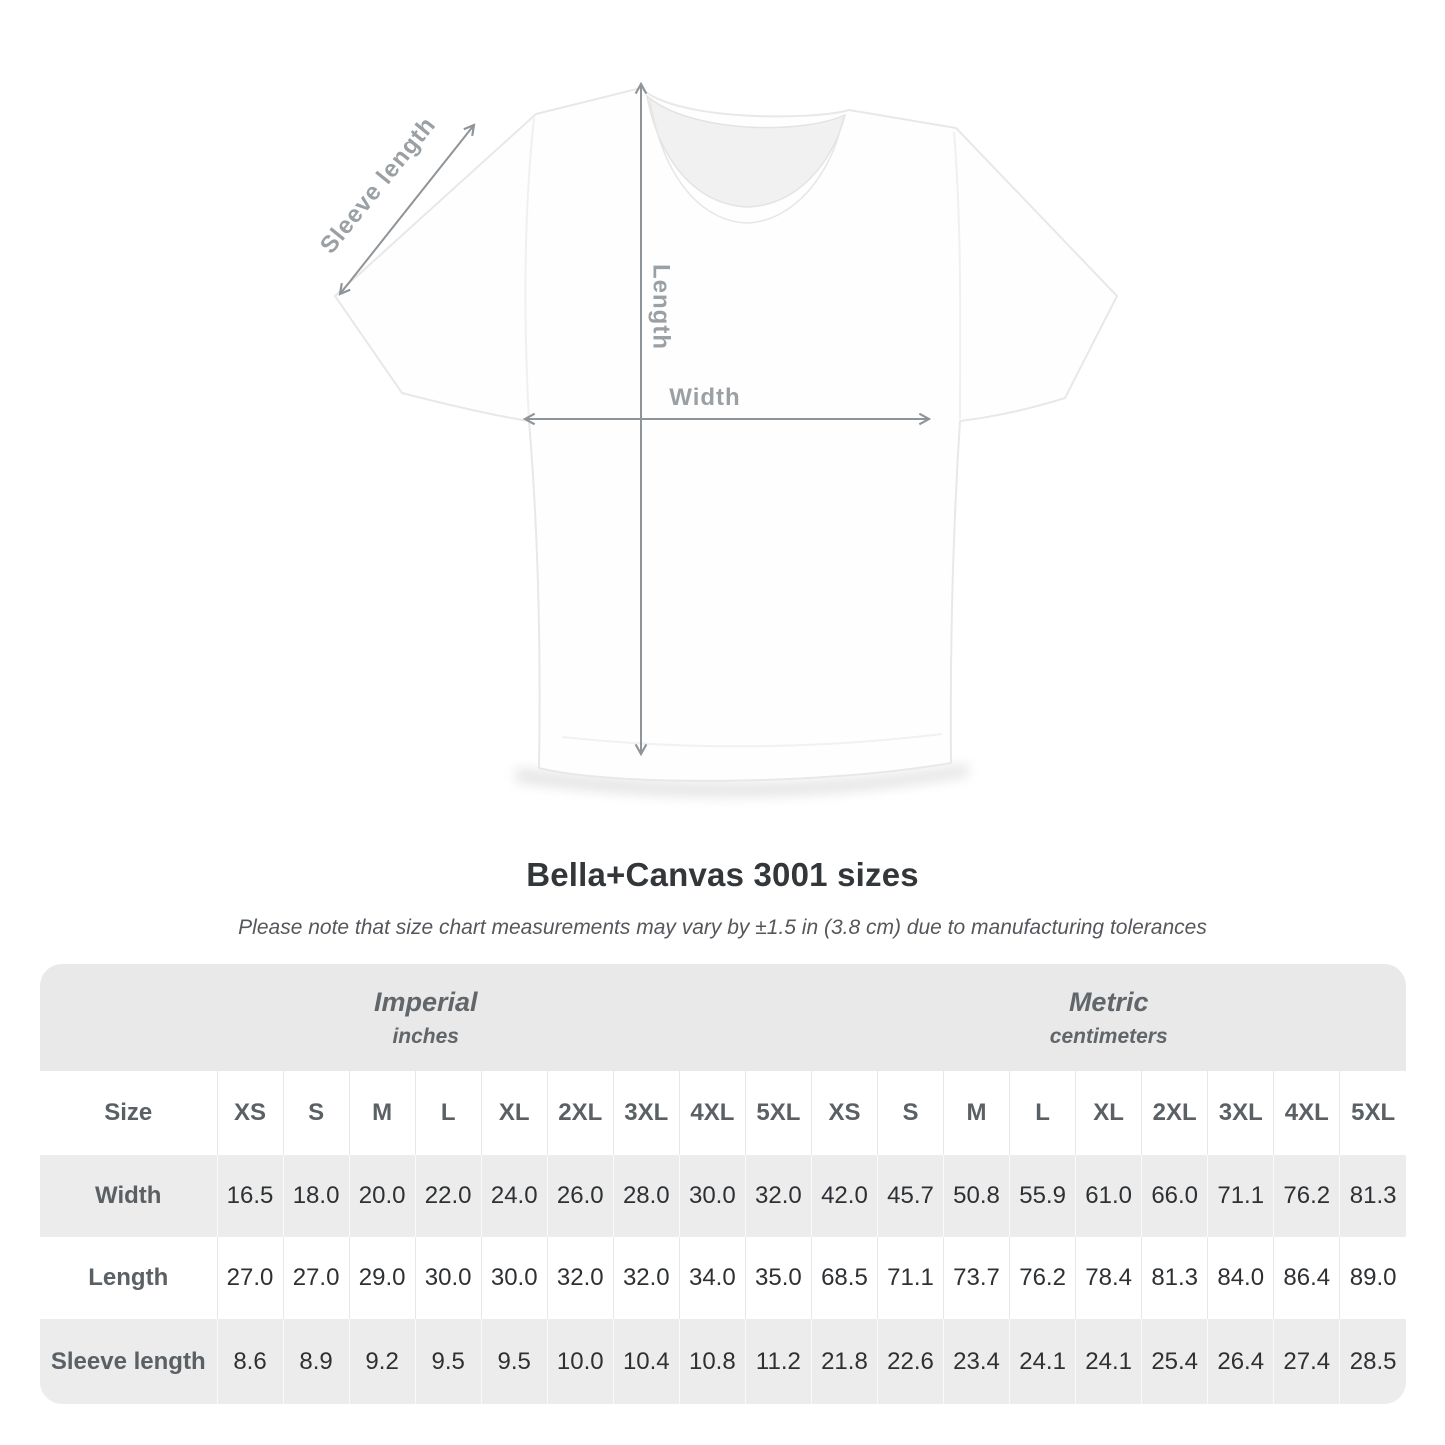 This screenshot has width=1445, height=1445. I want to click on cell-metric-s: 71.1, so click(910, 1278).